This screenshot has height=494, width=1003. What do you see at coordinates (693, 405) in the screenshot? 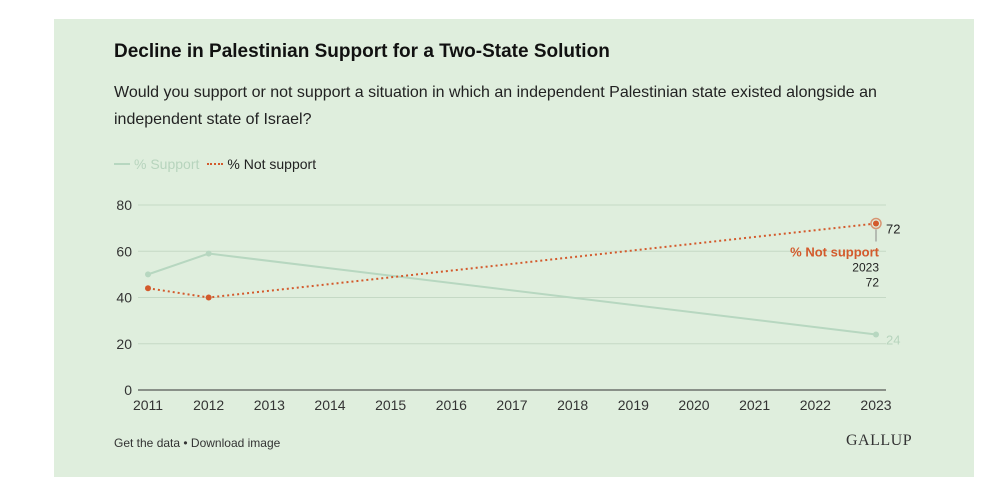
I see `x-tick-label-2020: 2020` at bounding box center [693, 405].